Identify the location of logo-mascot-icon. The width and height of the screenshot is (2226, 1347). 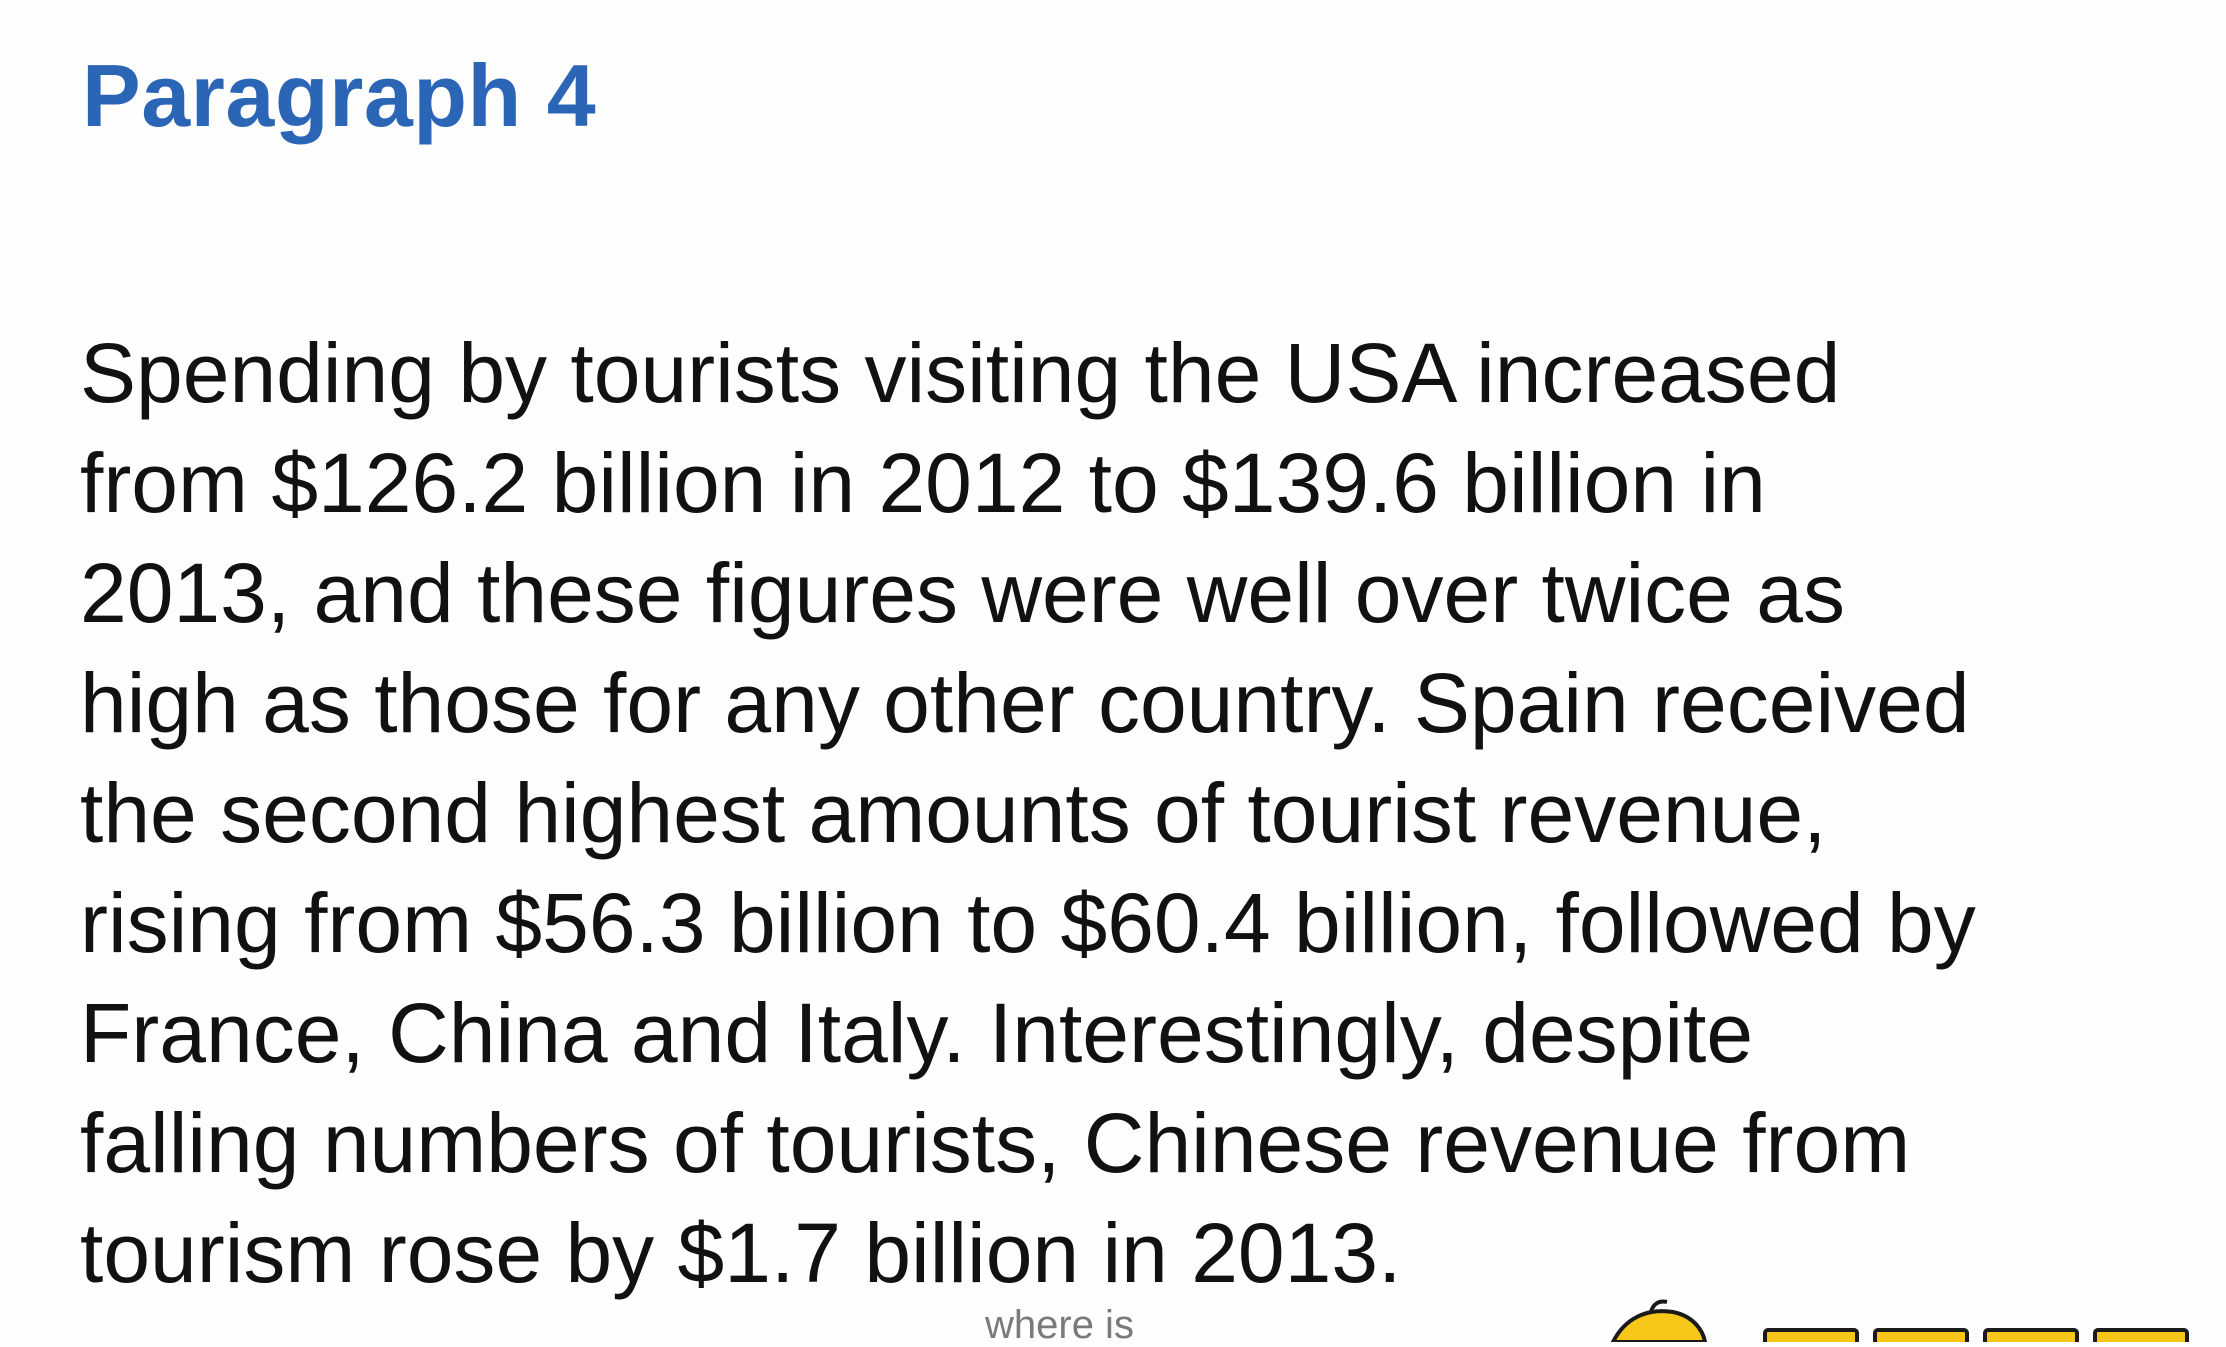
(1899, 1320).